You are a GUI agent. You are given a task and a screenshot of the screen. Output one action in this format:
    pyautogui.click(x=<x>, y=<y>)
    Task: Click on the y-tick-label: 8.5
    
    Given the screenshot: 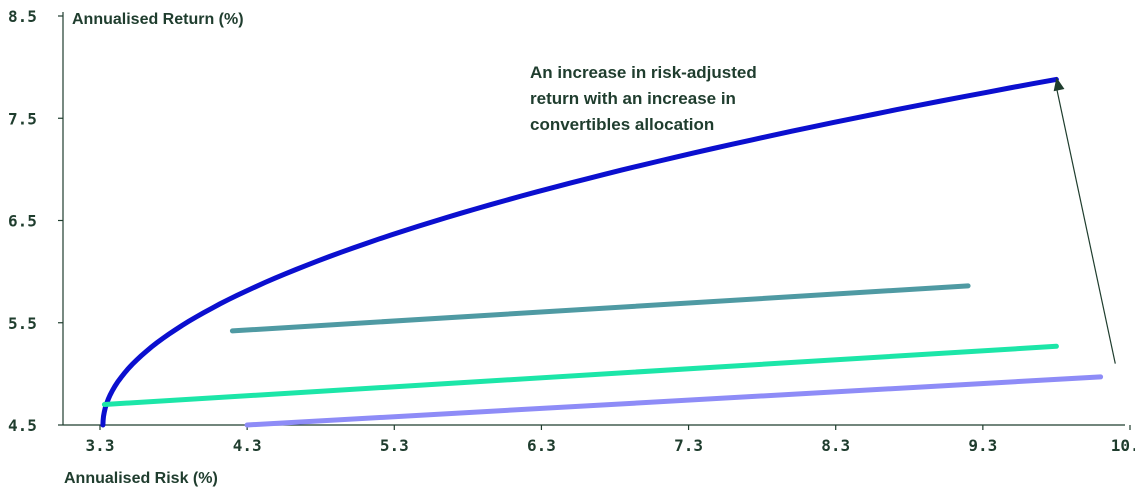 What is the action you would take?
    pyautogui.click(x=22, y=16)
    